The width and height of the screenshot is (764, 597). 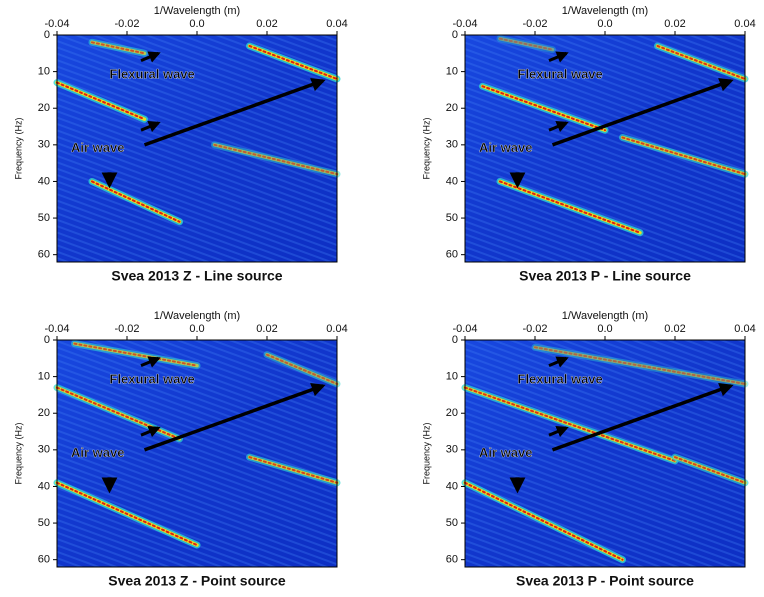 I want to click on panel-title: Svea 2013 Z - Line source, so click(x=196, y=276).